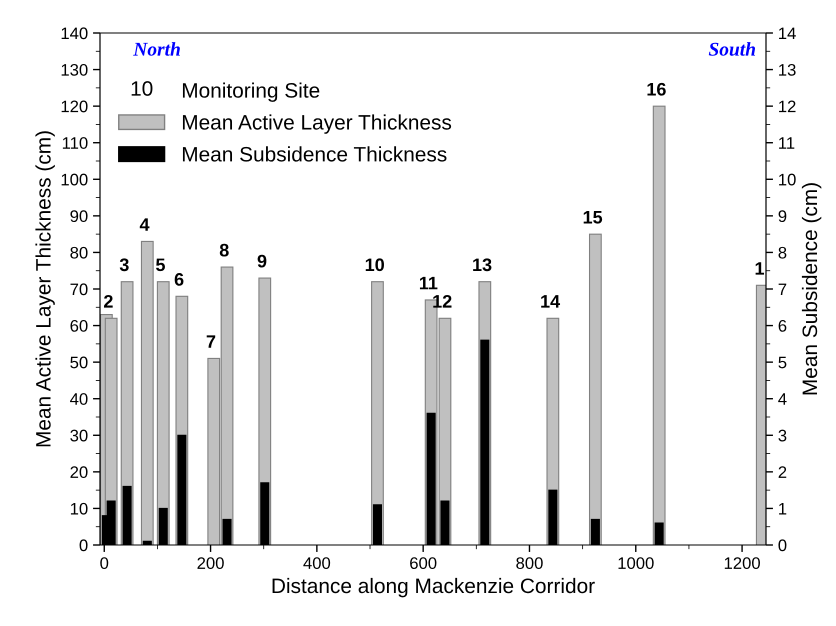 Image resolution: width=836 pixels, height=626 pixels. Describe the element at coordinates (79, 508) in the screenshot. I see `y-tick-label: 10` at that location.